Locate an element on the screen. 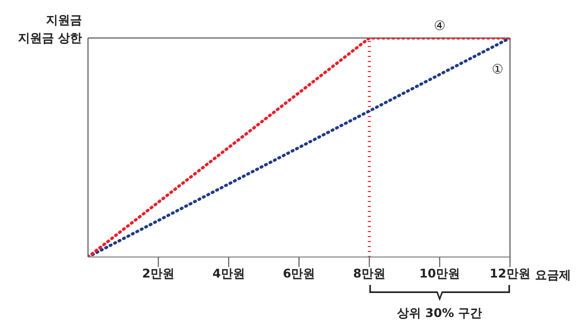 Image resolution: width=580 pixels, height=327 pixels. ref-line-label: 지원금 상한 is located at coordinates (50, 38).